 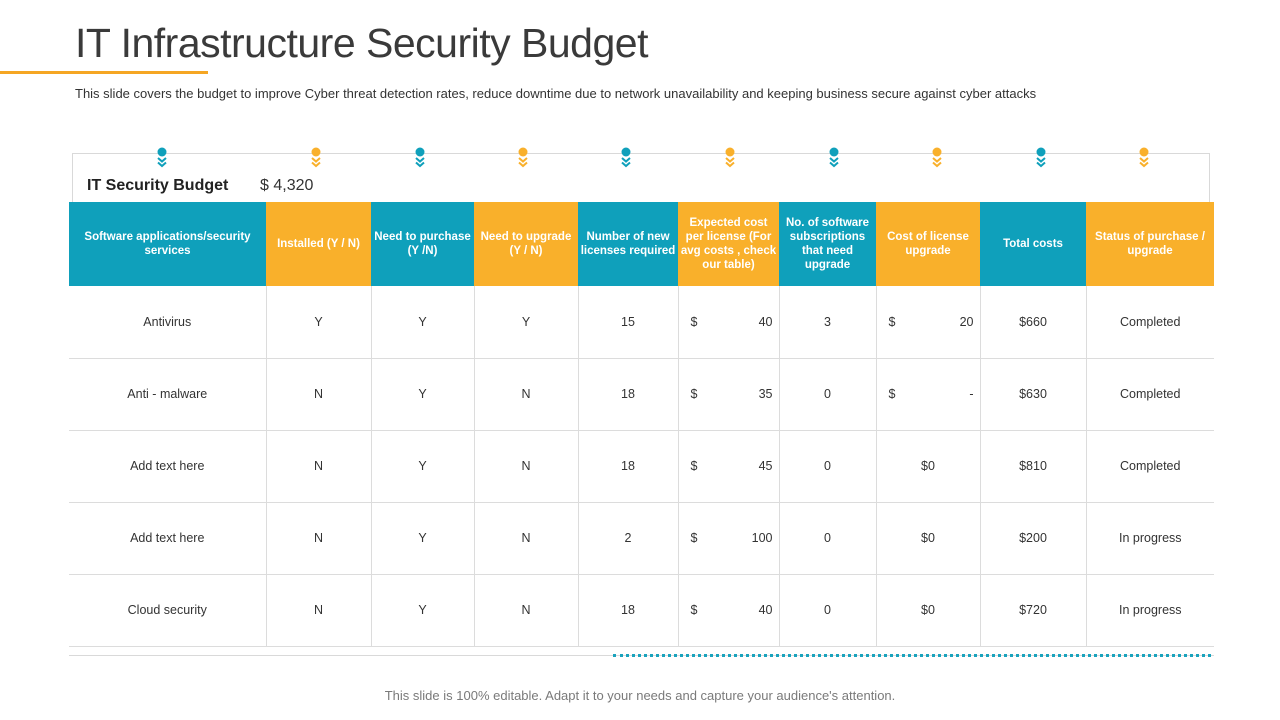 I want to click on table-row: Cloud security N Y N 18 $40 0 $0 $720 In progress, so click(x=641, y=610).